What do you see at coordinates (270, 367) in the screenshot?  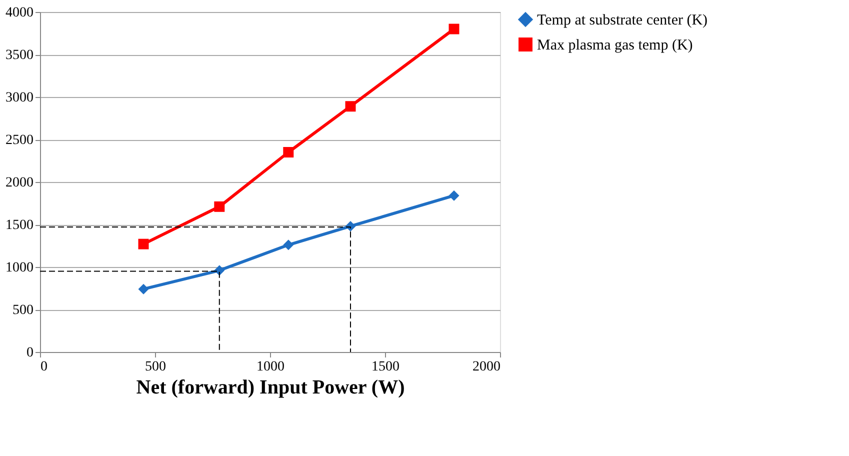 I see `x-tick-label: 1000` at bounding box center [270, 367].